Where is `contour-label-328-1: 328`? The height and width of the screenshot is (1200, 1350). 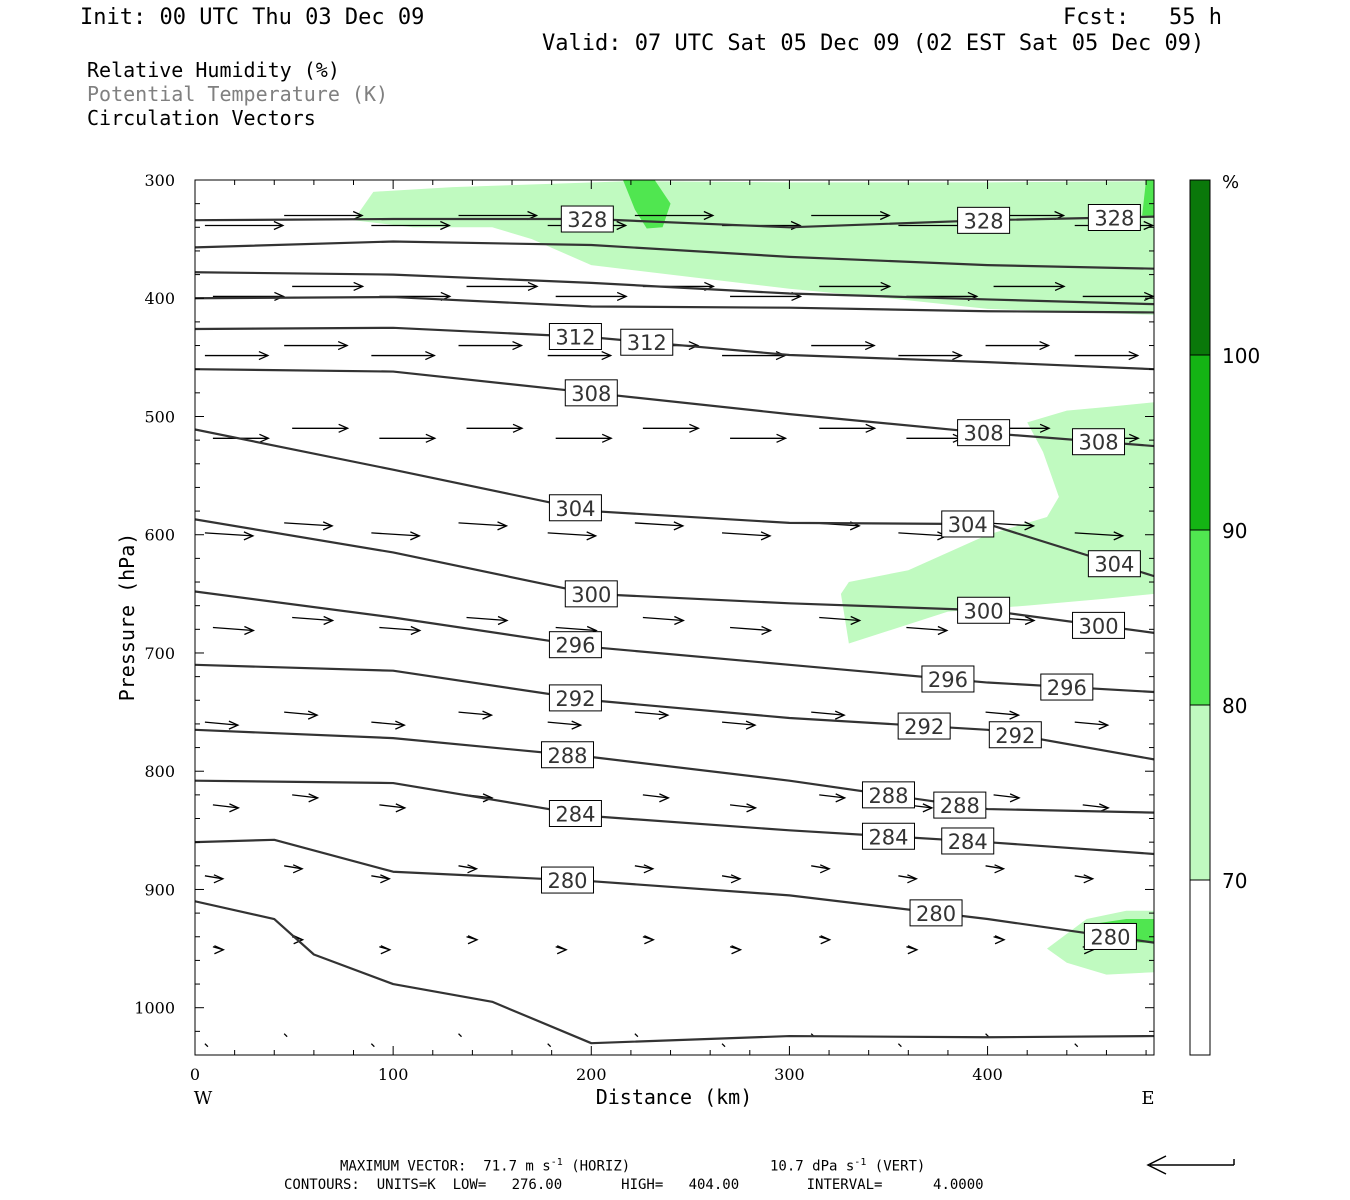
contour-label-328-1: 328 is located at coordinates (984, 220).